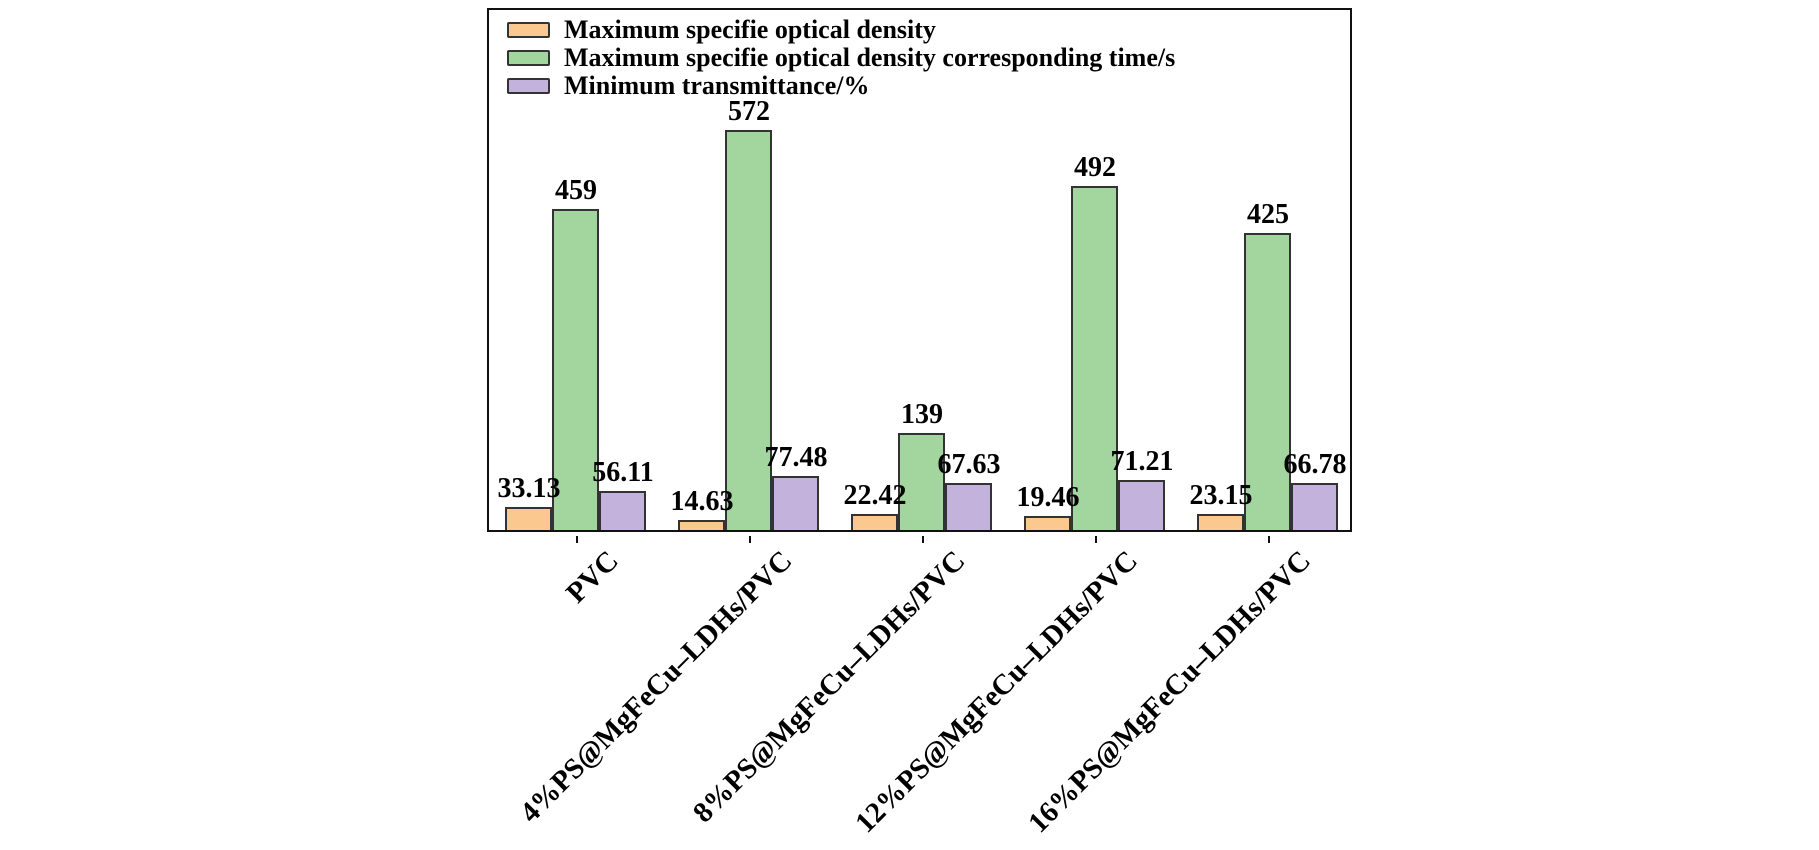  Describe the element at coordinates (750, 29) in the screenshot. I see `legend-label: Maximum specifie optical density` at that location.